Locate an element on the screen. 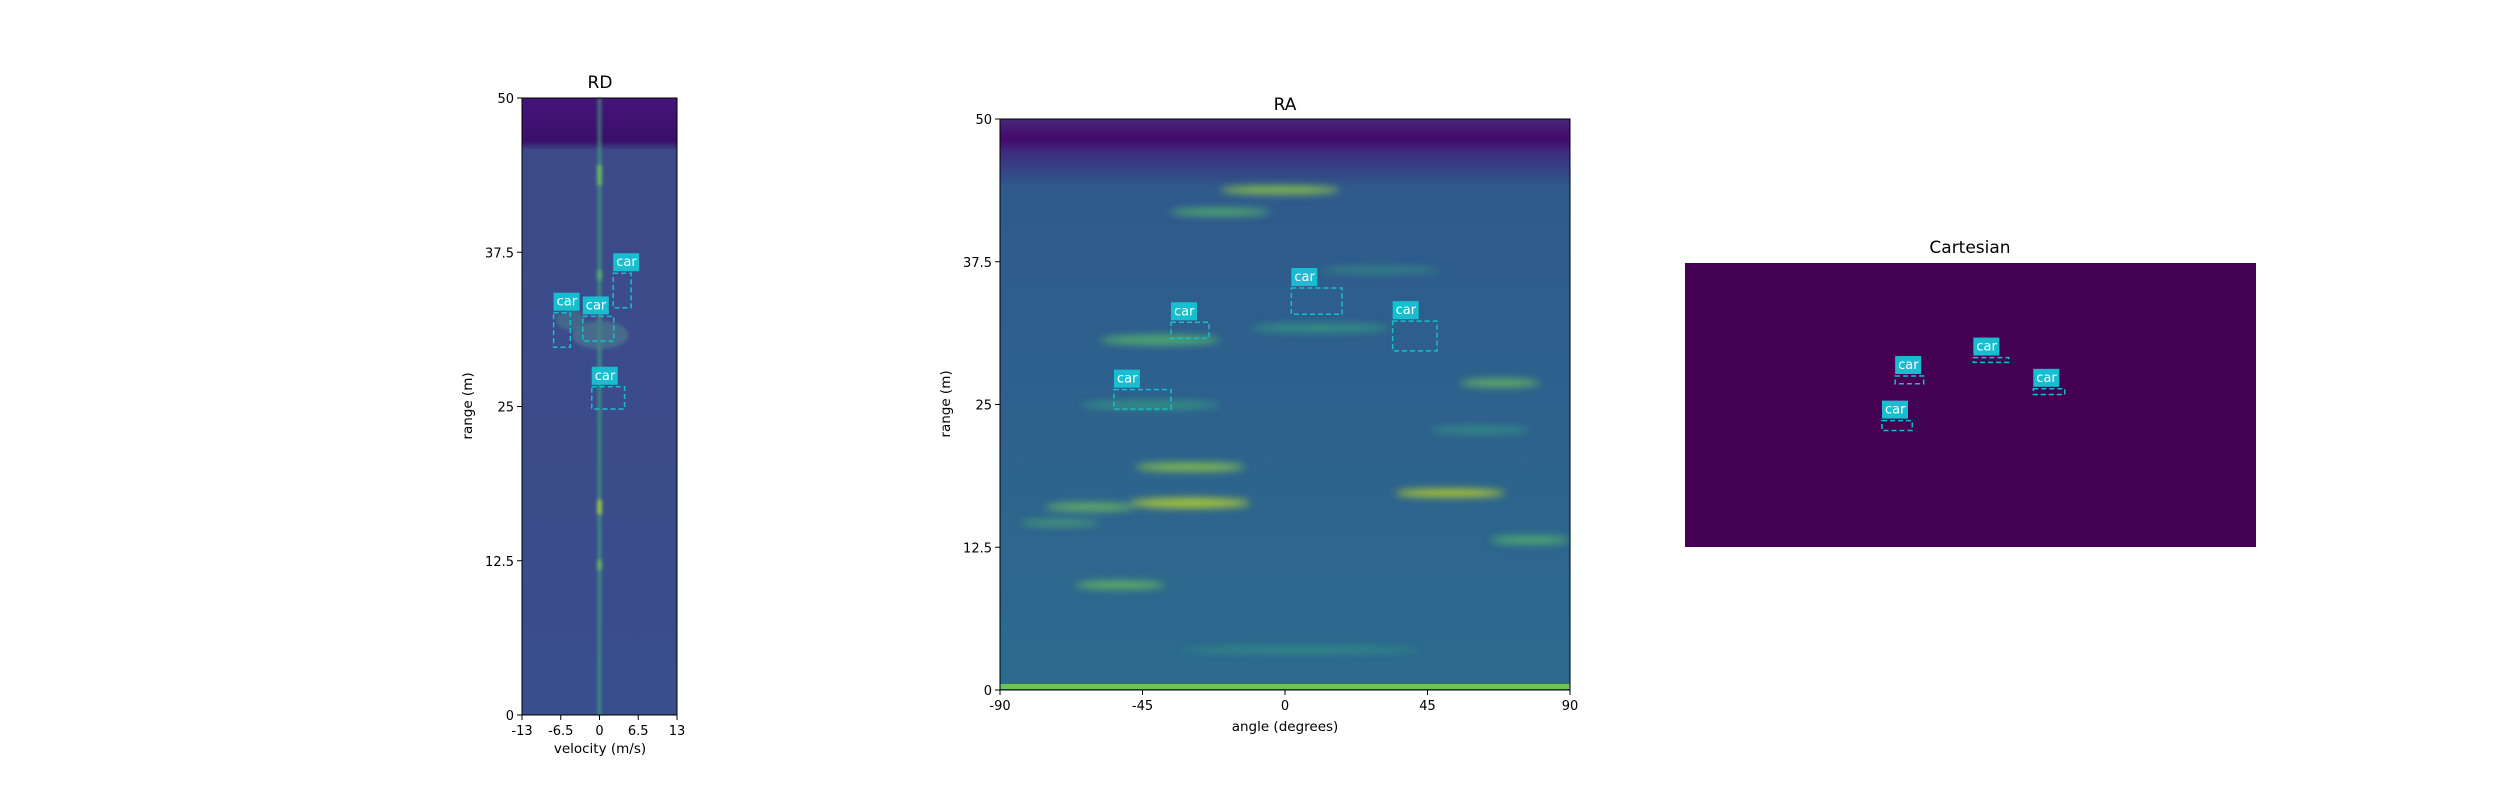 This screenshot has width=2500, height=800. ra-ytick-label: 25 is located at coordinates (983, 406).